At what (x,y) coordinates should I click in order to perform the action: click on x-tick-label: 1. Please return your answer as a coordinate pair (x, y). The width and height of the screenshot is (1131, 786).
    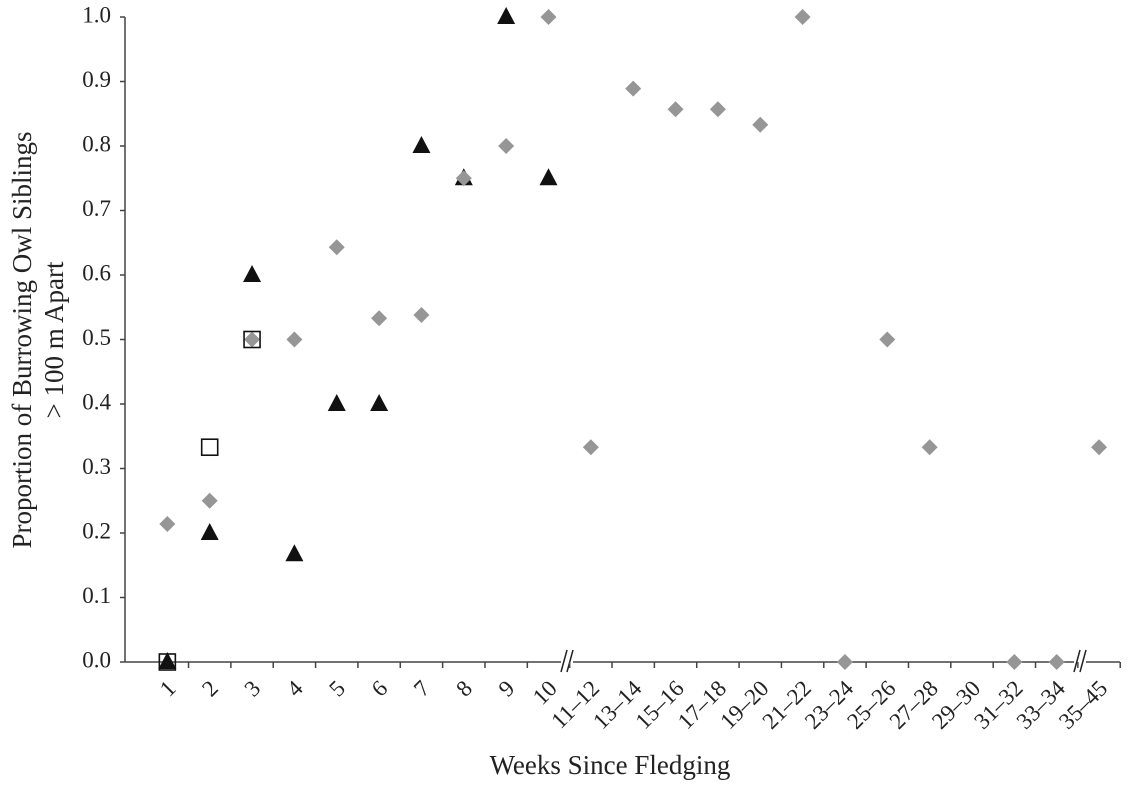
    Looking at the image, I should click on (168, 689).